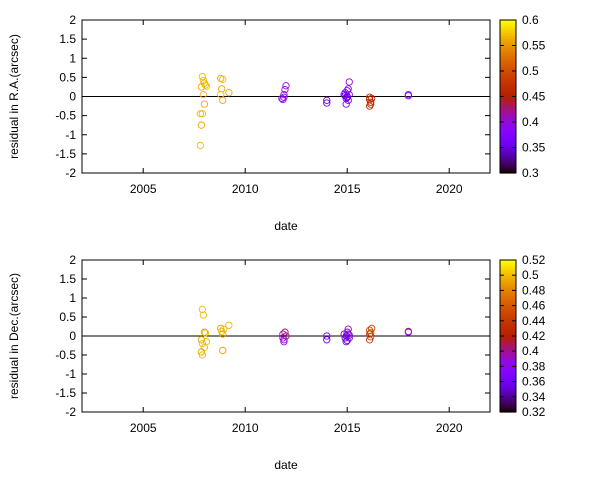 The width and height of the screenshot is (600, 480). I want to click on ra-ytick-label: 0.5, so click(67, 77).